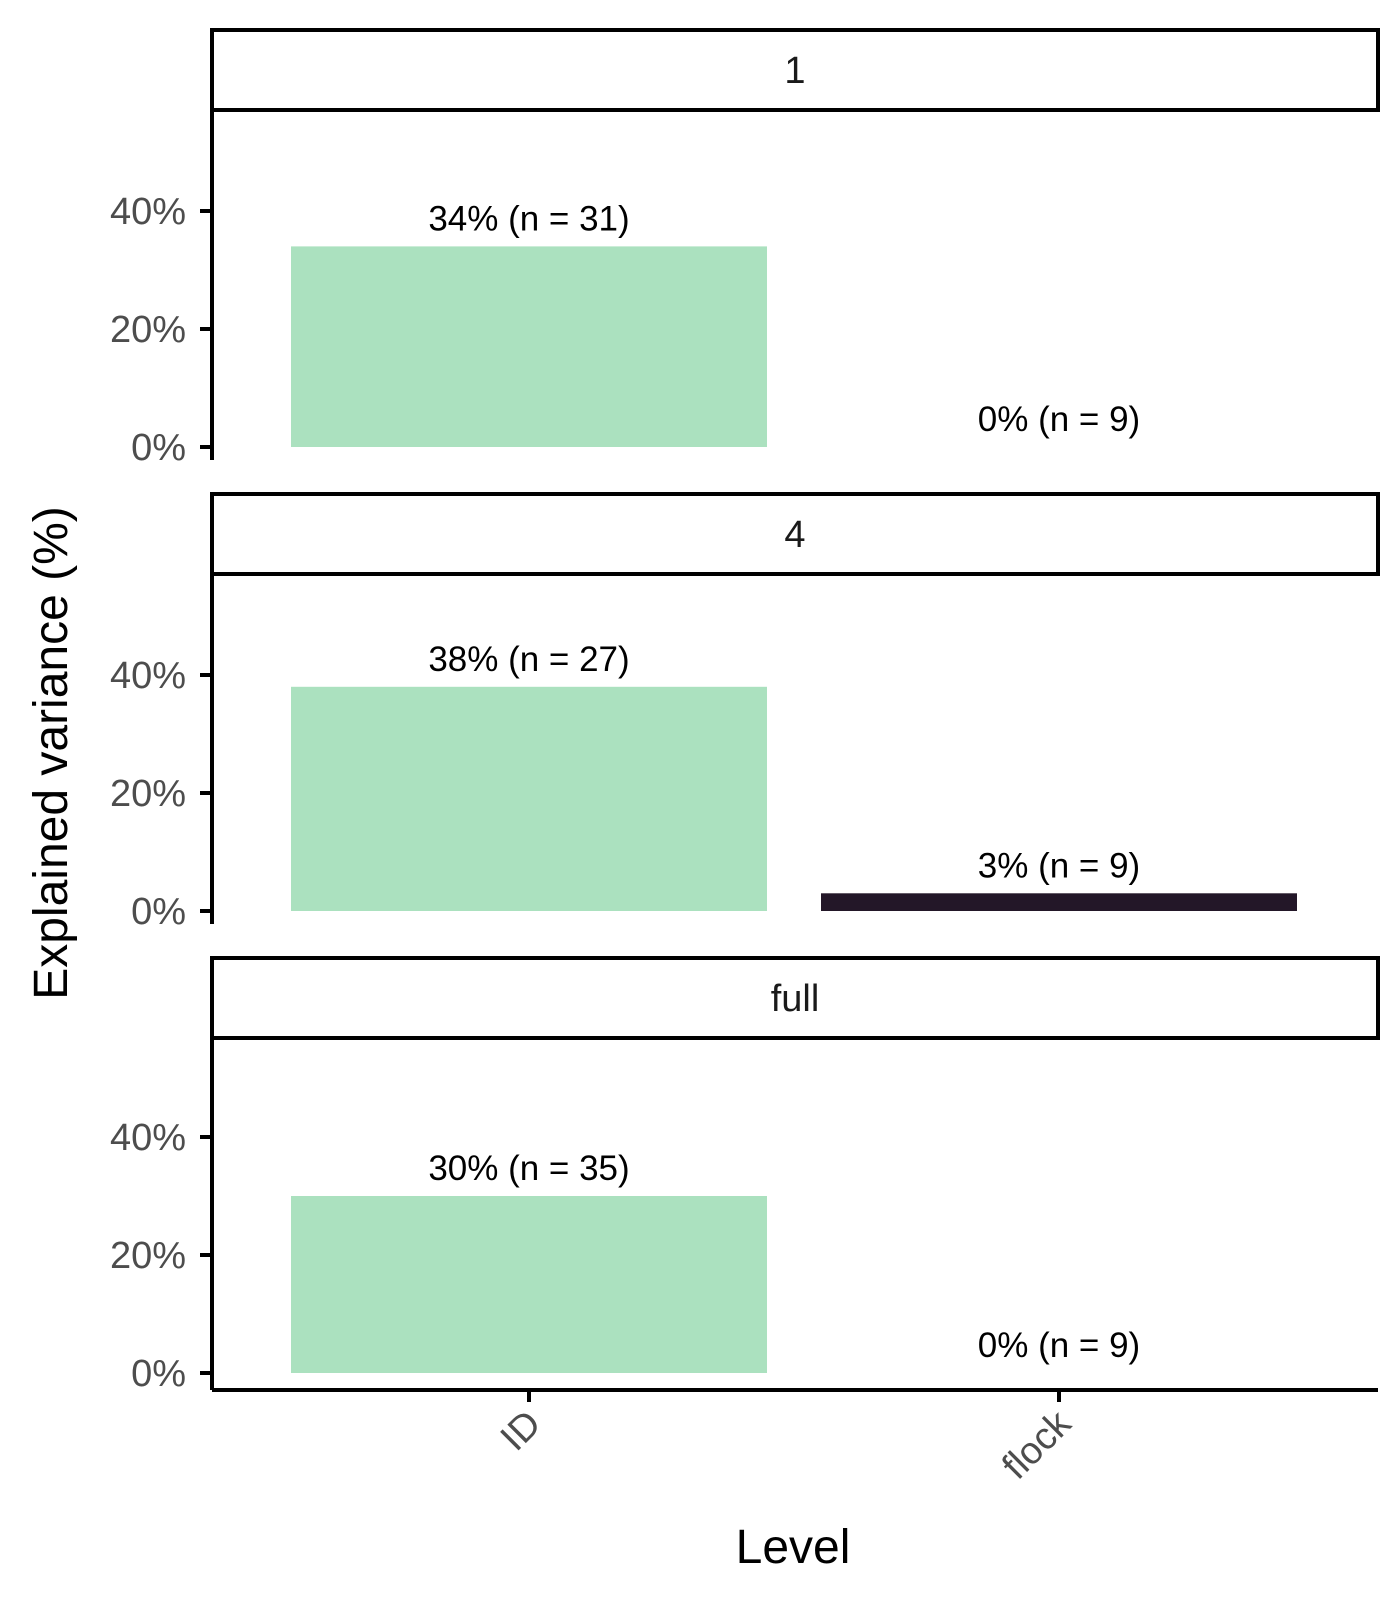 The height and width of the screenshot is (1600, 1400). Describe the element at coordinates (51, 753) in the screenshot. I see `y-axis-title: Explained variance (%)` at that location.